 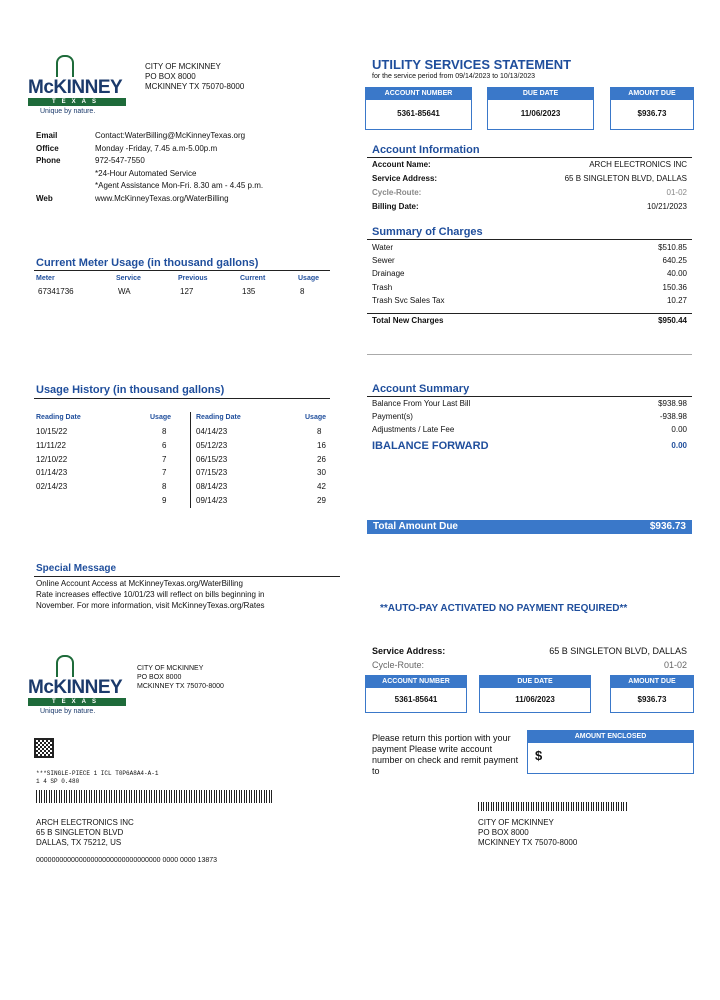 I want to click on row-label: Water, so click(x=383, y=247).